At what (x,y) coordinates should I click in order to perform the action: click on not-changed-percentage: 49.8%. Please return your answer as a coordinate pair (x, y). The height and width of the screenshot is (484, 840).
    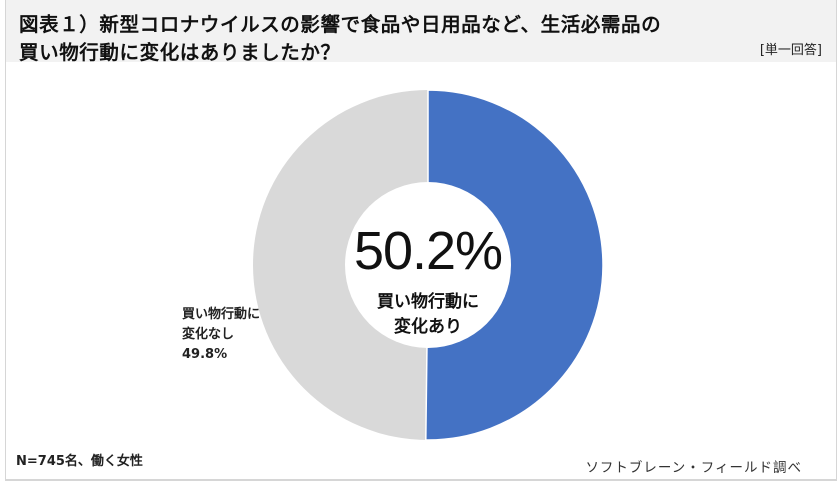
    Looking at the image, I should click on (205, 354).